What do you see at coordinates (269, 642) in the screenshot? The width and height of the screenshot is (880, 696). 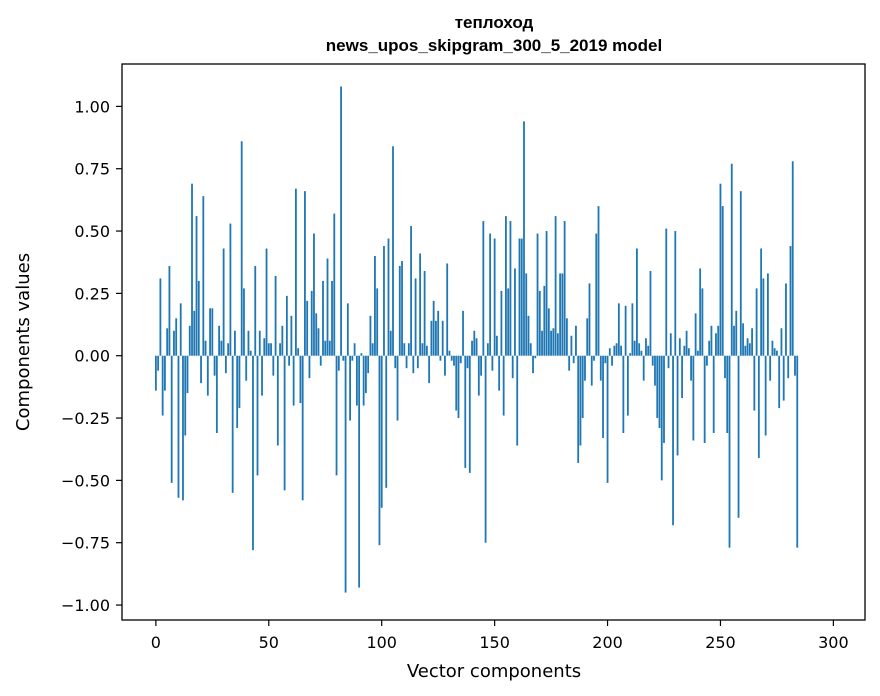 I see `x-tick-label: 50` at bounding box center [269, 642].